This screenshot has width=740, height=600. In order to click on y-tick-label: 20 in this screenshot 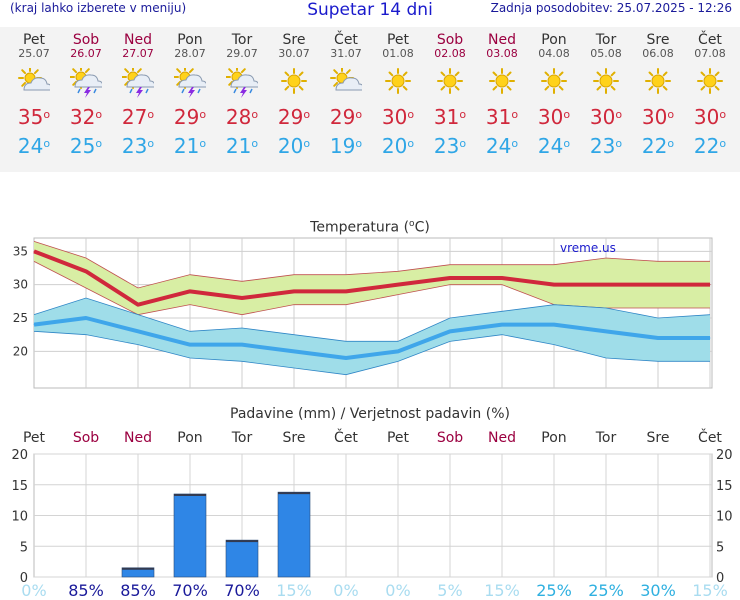, I will do `click(19, 455)`.